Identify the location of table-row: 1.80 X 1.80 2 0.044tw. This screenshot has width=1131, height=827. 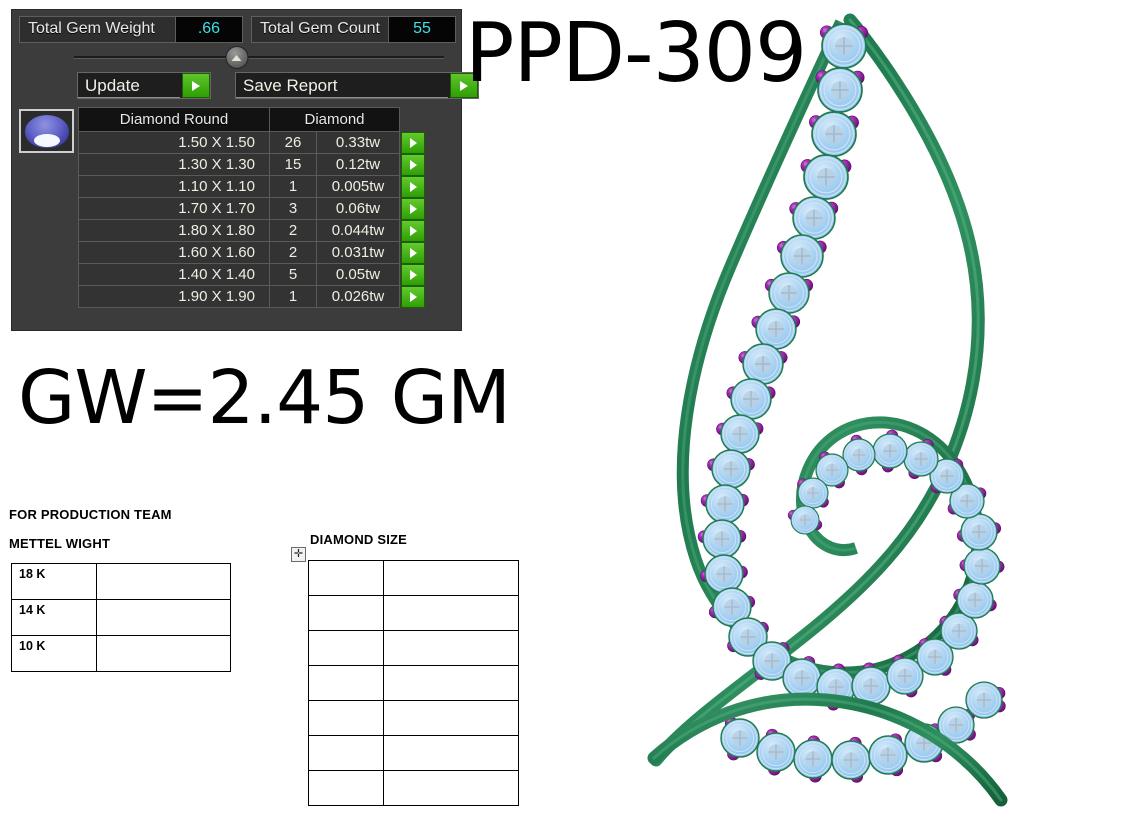
(252, 230).